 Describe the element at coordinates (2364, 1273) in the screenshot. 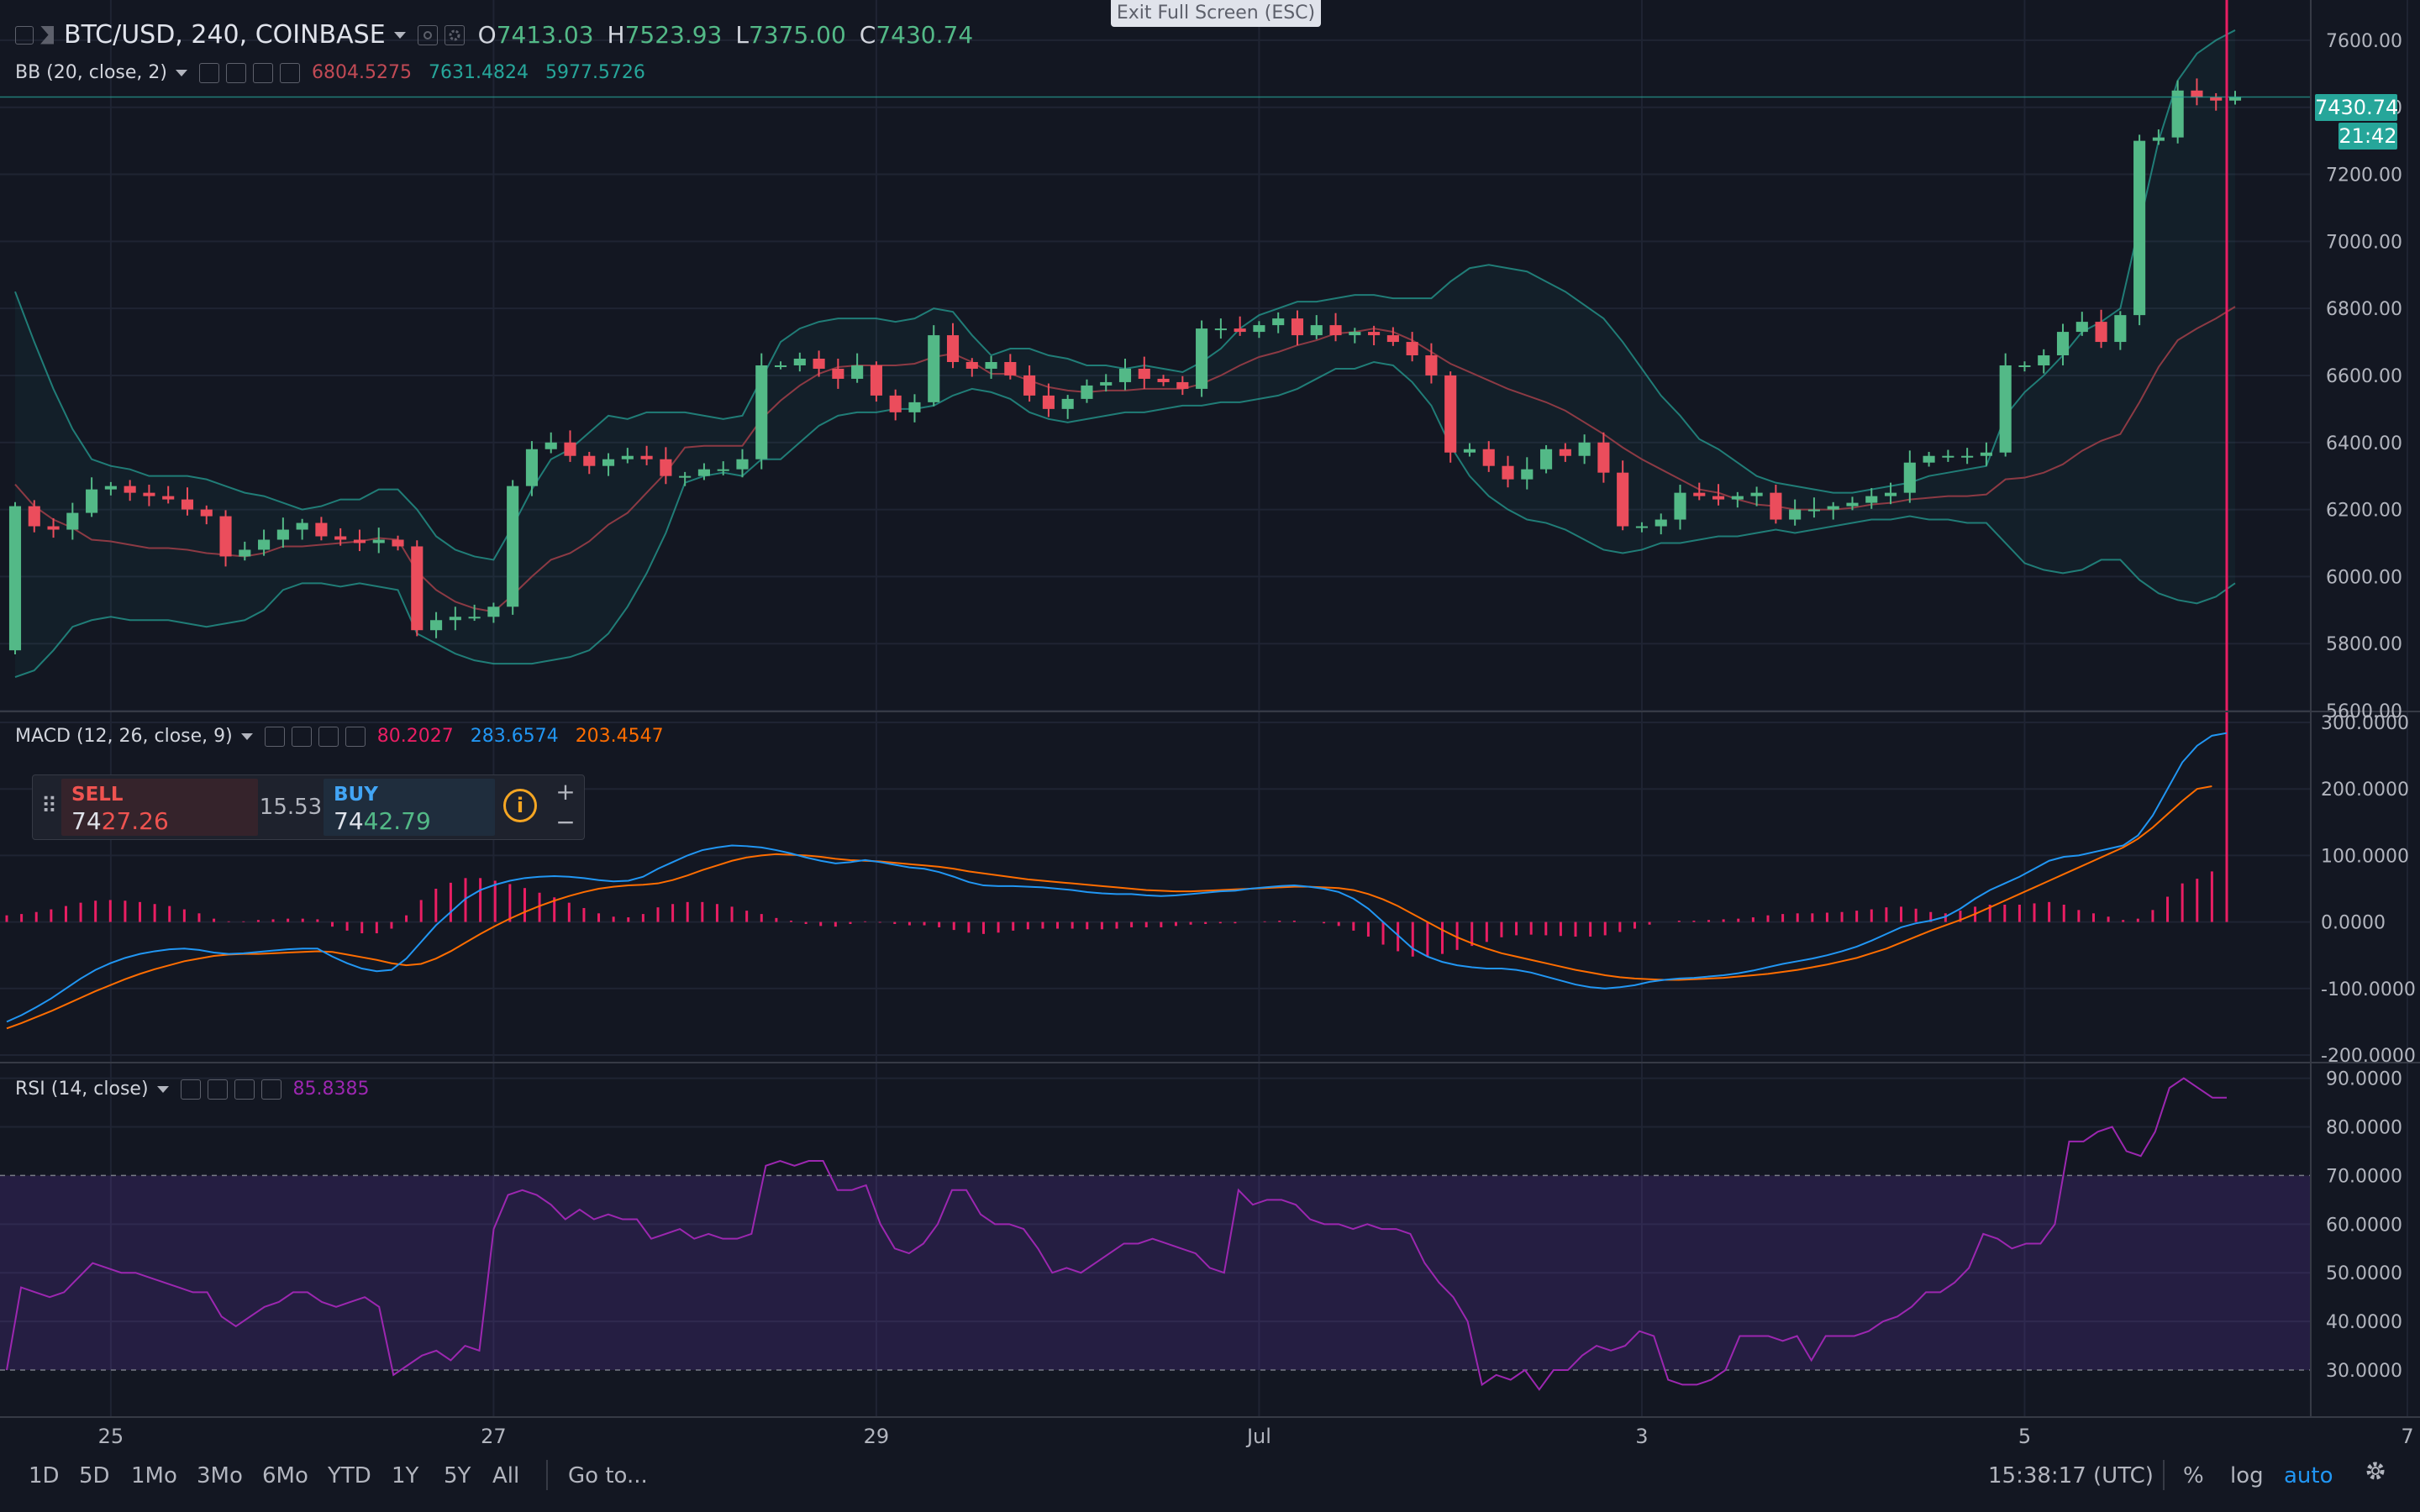

I see `y-tick-label: 50.0000` at that location.